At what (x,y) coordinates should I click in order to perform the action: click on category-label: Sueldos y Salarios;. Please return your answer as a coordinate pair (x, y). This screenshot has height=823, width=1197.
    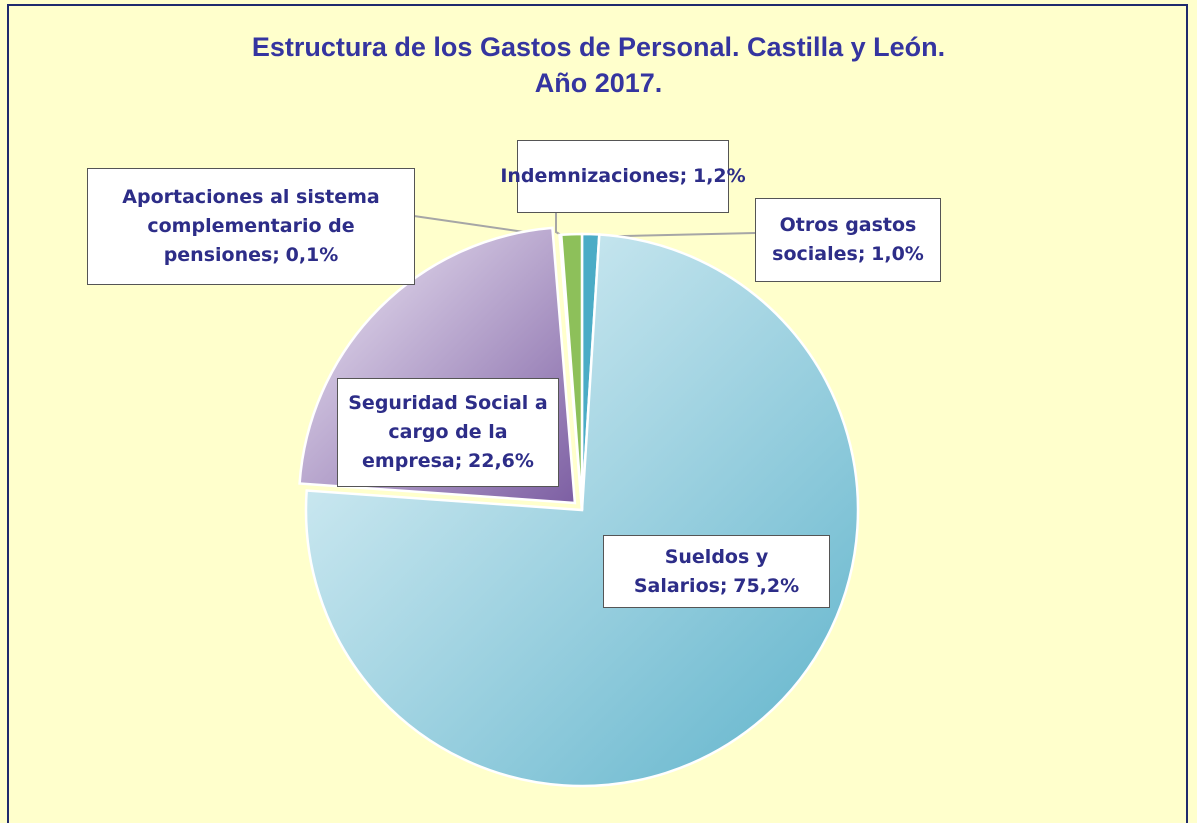
    Looking at the image, I should click on (701, 571).